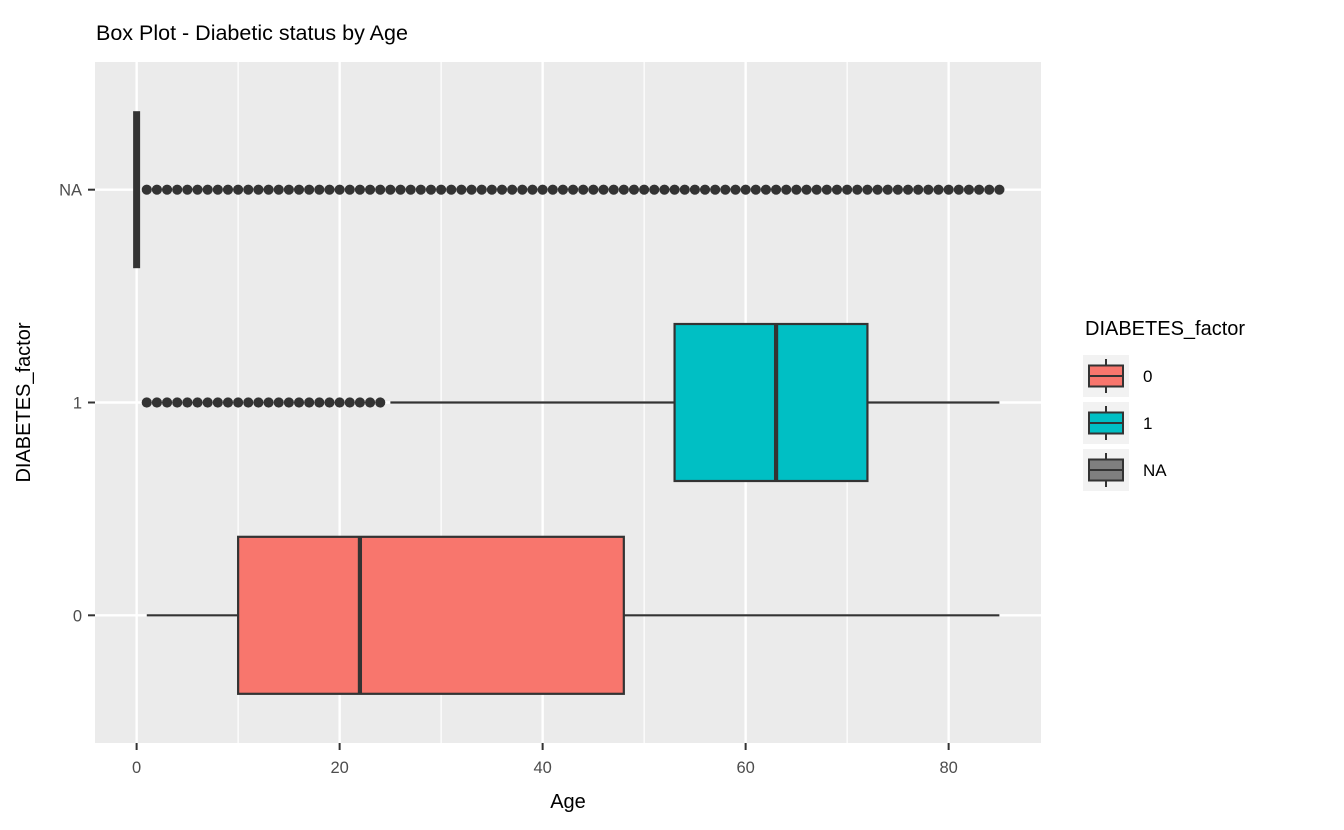  What do you see at coordinates (137, 190) in the screenshot?
I see `collapsed-box-NA` at bounding box center [137, 190].